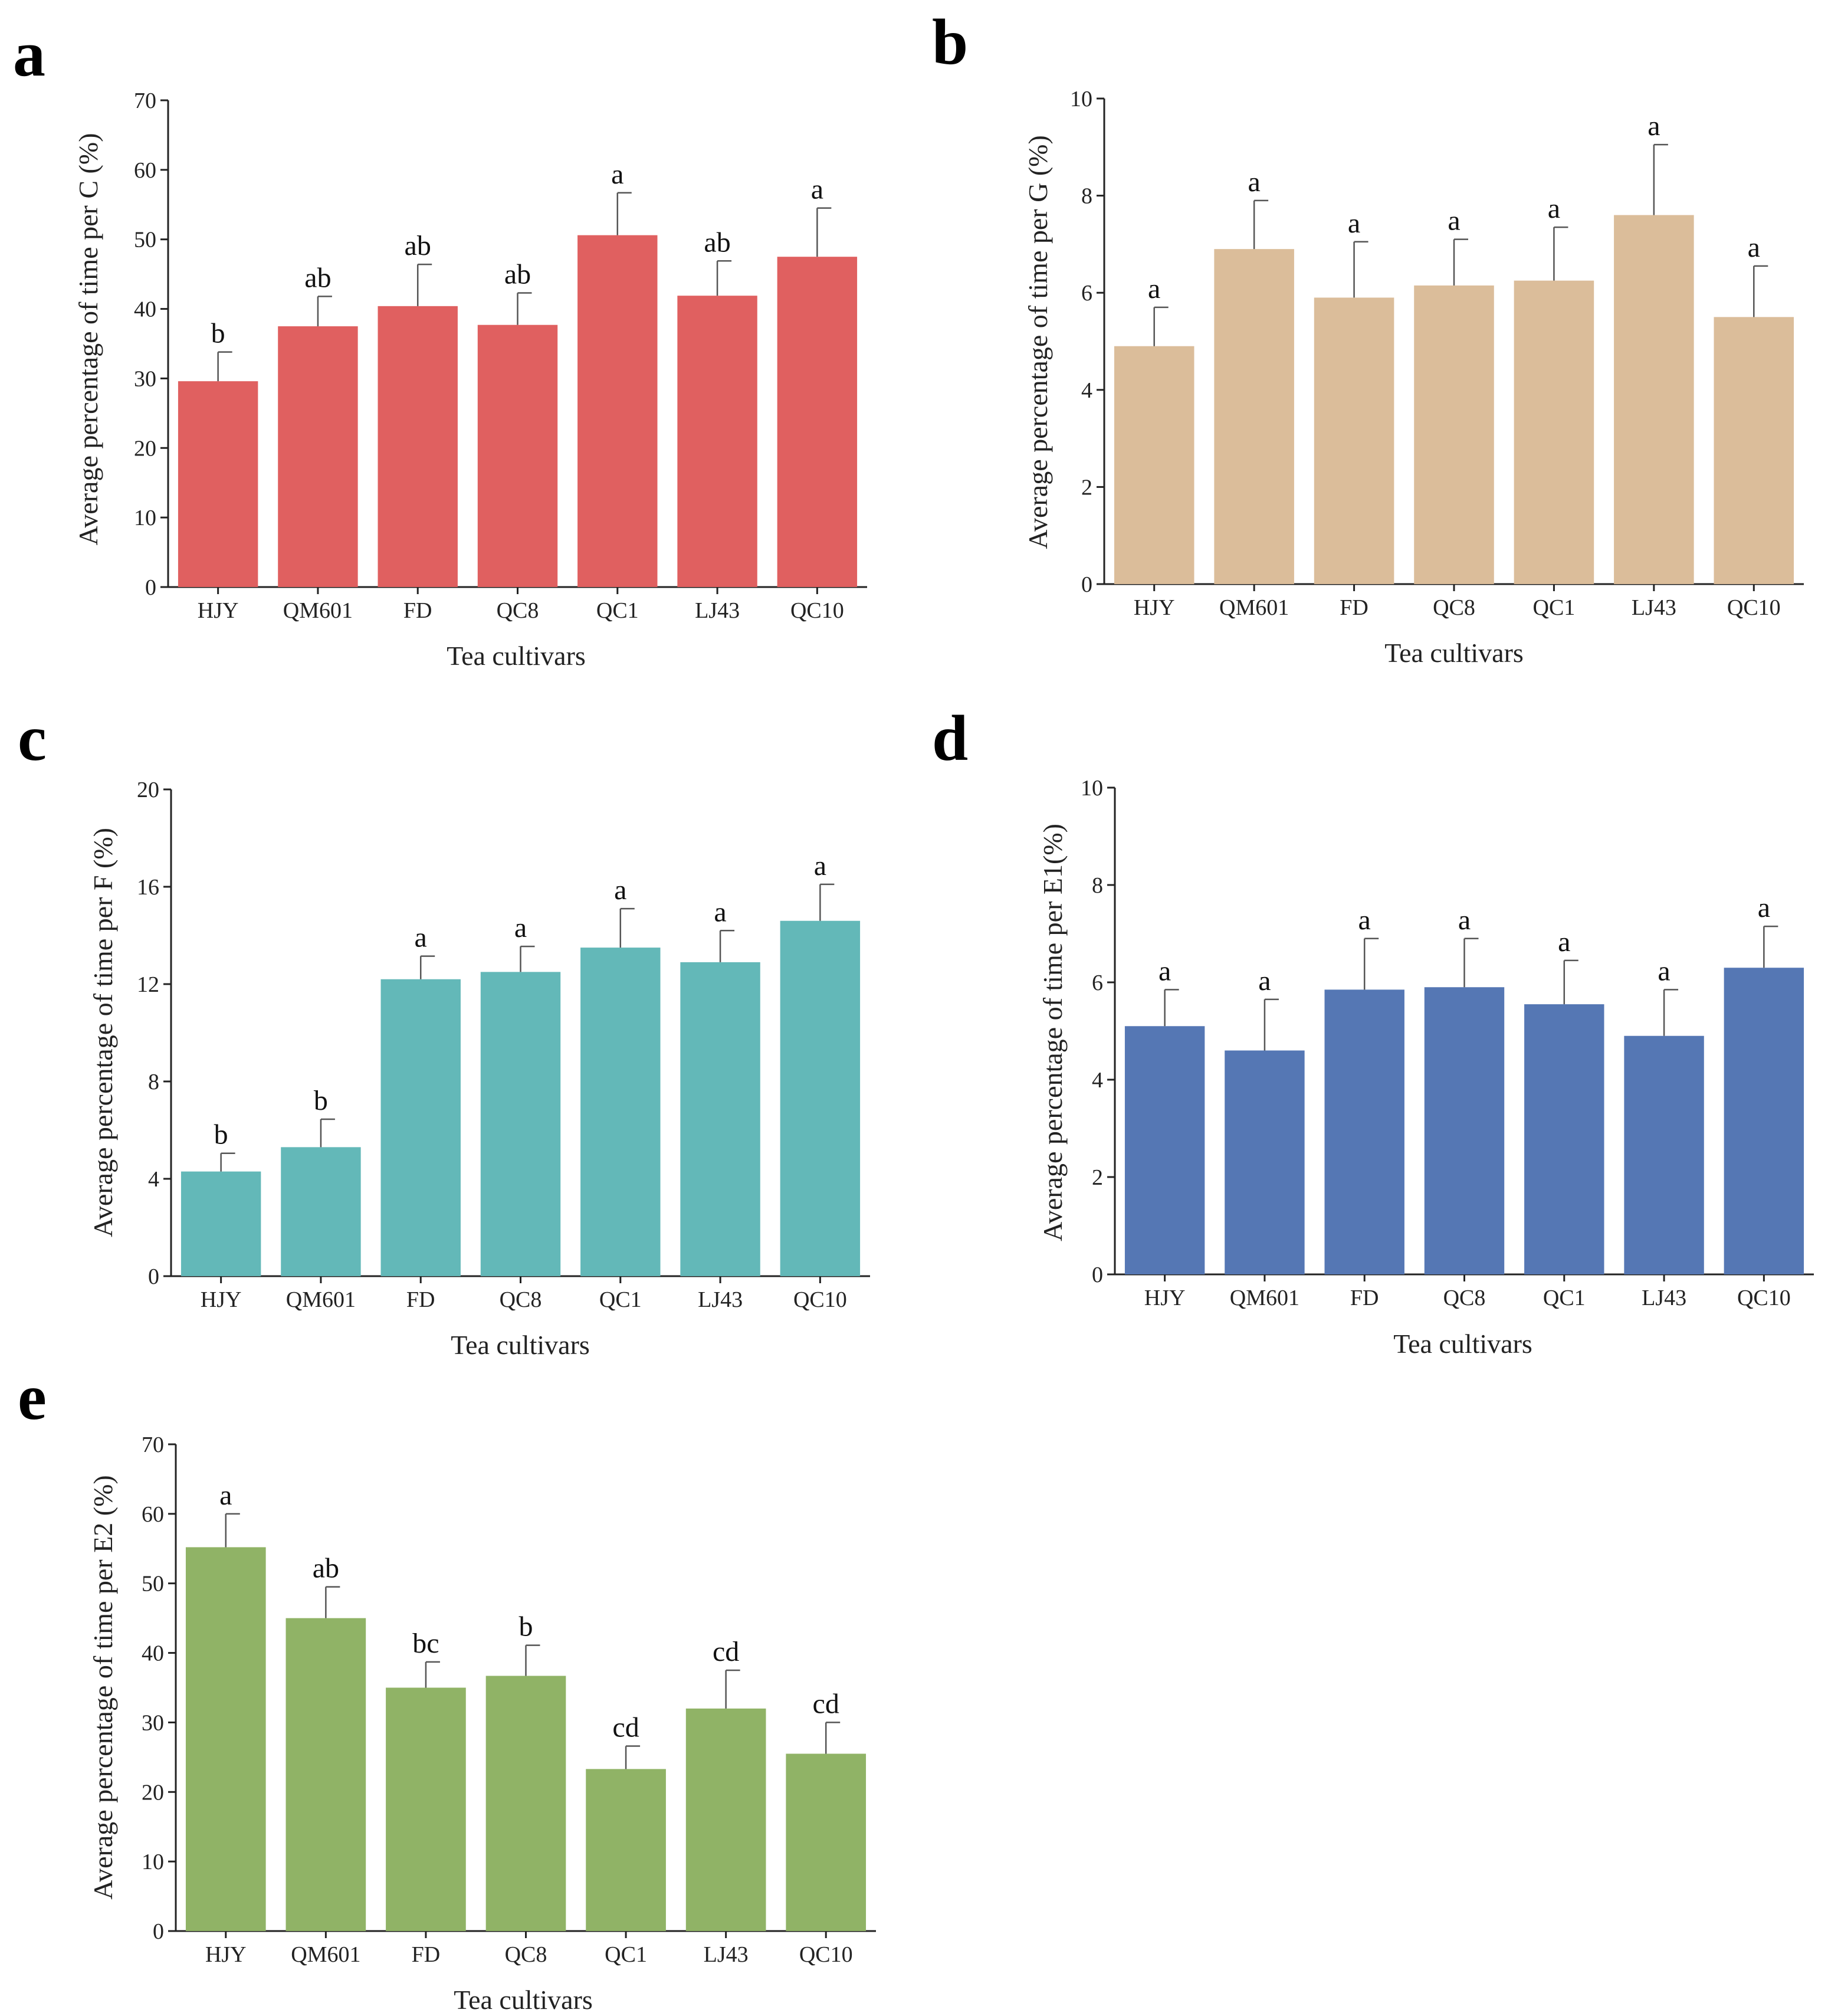 The image size is (1828, 2016). I want to click on panel-letter-e: e, so click(32, 1397).